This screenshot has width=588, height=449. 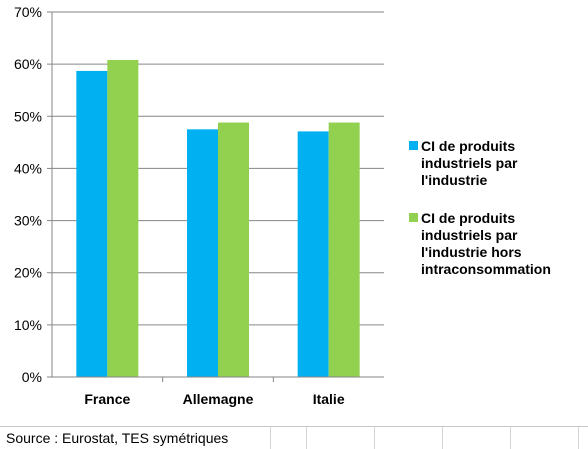 I want to click on source-row: Source : Eurostat, TES symétriques, so click(x=294, y=437).